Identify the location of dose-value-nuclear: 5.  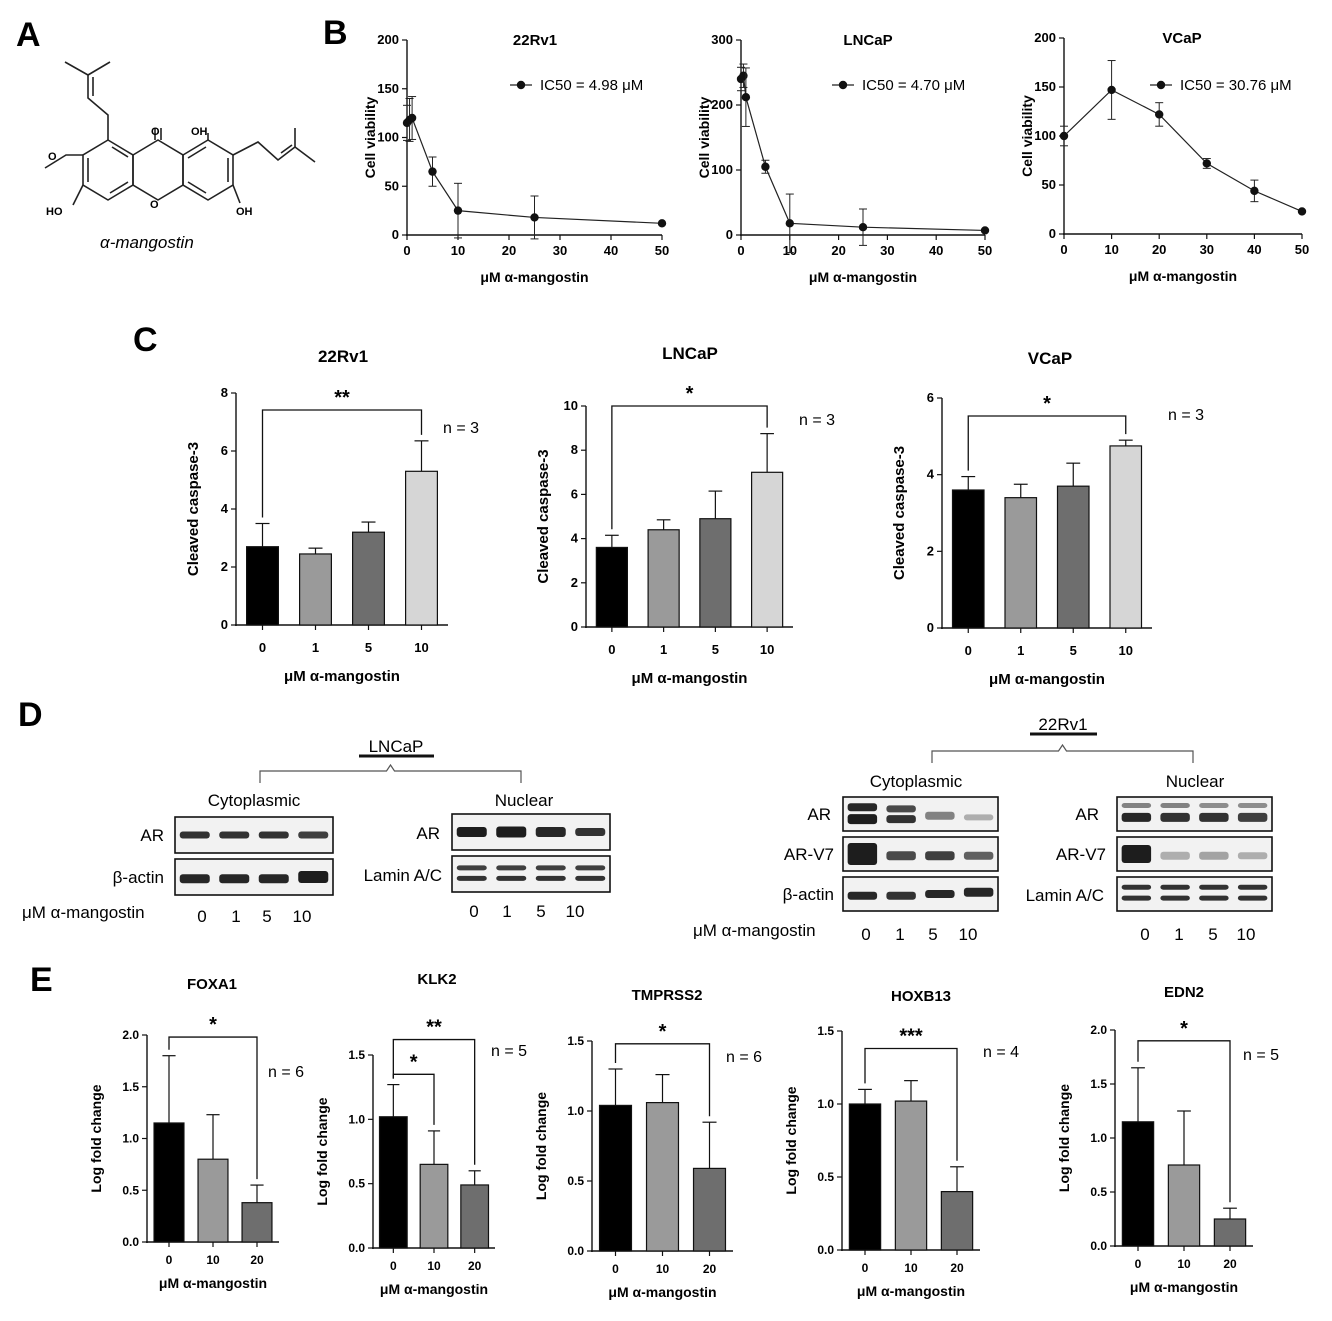
(540, 911).